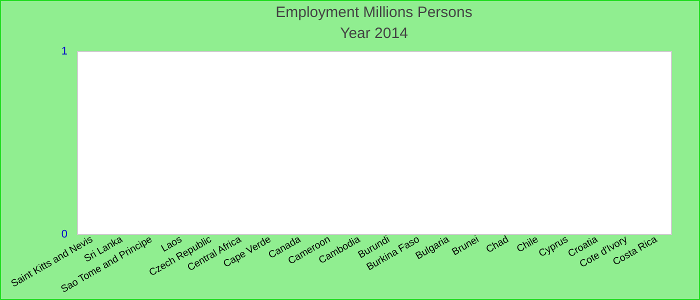  Describe the element at coordinates (64, 52) in the screenshot. I see `y-tick-label: 1` at that location.